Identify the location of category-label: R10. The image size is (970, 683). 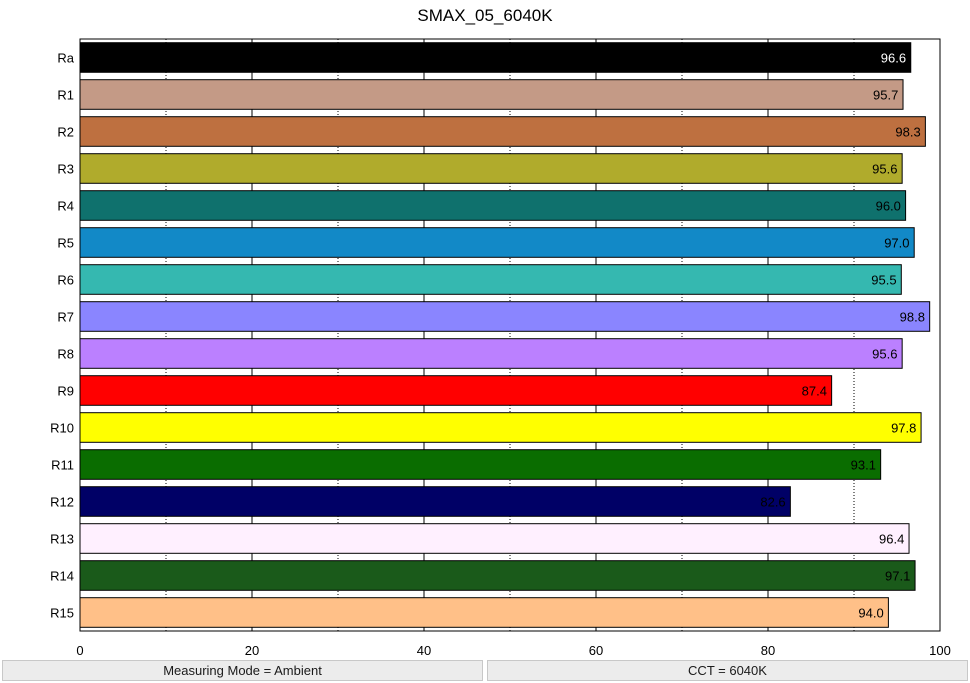
(62, 428).